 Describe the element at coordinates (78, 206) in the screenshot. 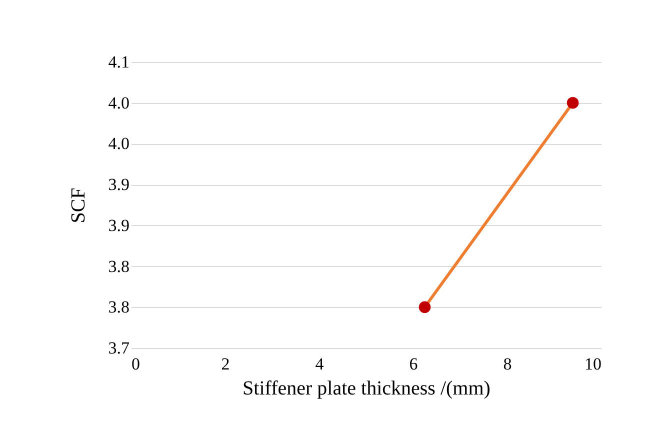

I see `y-axis-title: SCF` at that location.